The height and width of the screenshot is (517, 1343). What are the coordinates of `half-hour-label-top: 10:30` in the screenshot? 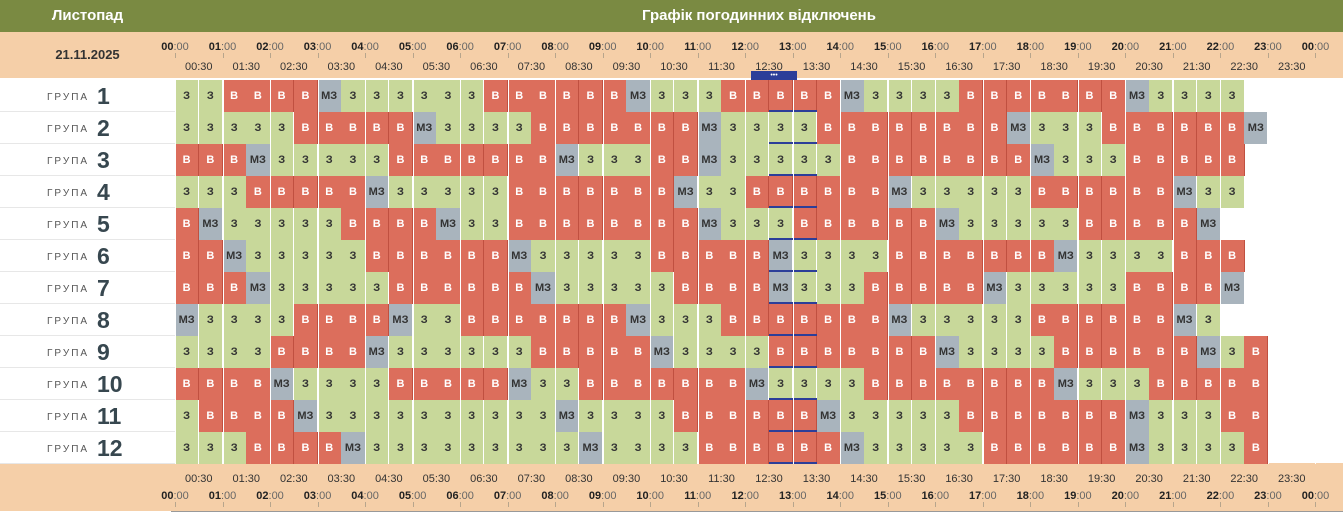 It's located at (674, 67).